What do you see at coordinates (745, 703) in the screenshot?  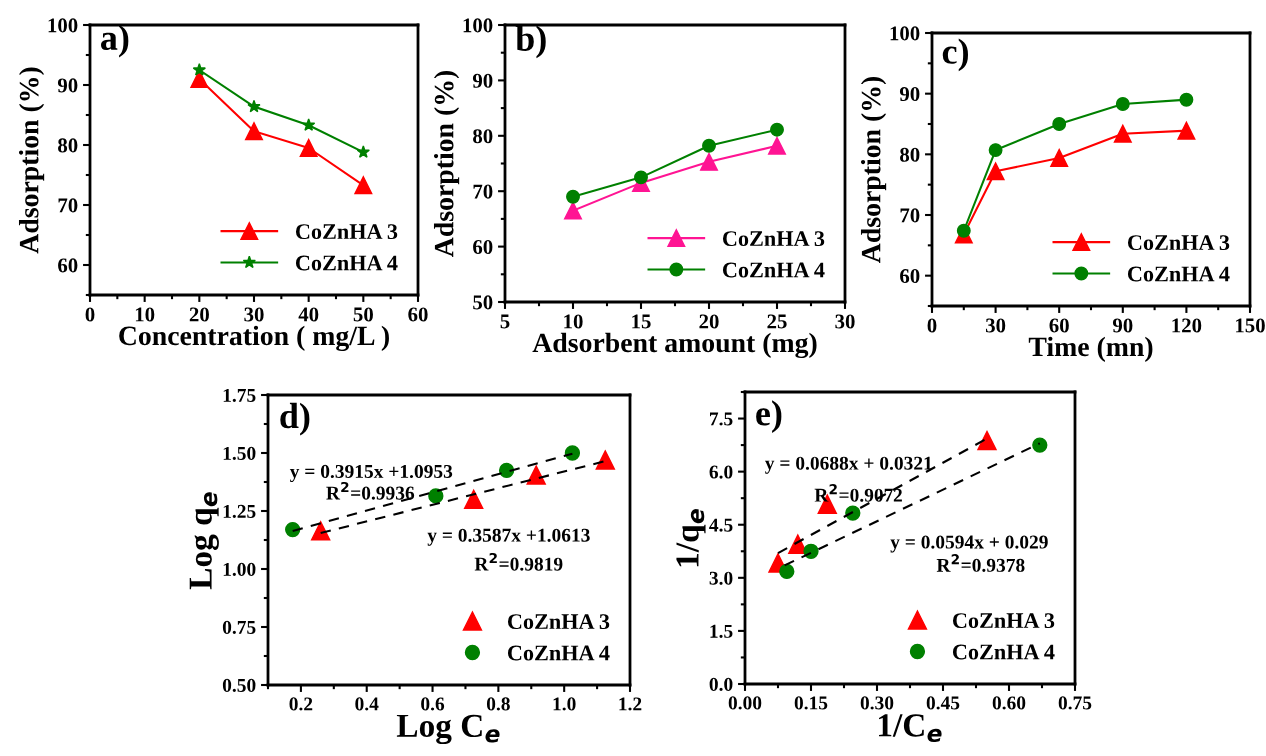 I see `x-tick-label: 0.00` at bounding box center [745, 703].